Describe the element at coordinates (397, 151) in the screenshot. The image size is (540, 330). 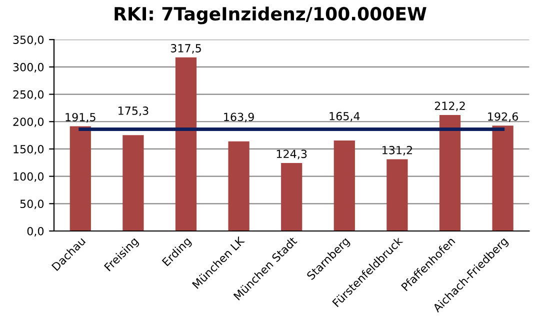
I see `data-label: 131,2` at that location.